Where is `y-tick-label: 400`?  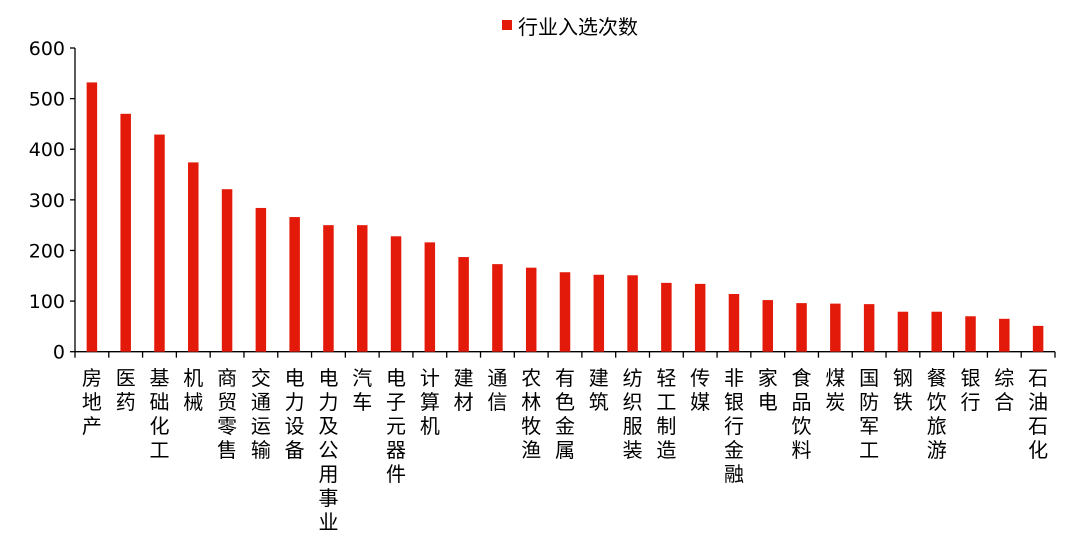 y-tick-label: 400 is located at coordinates (47, 150).